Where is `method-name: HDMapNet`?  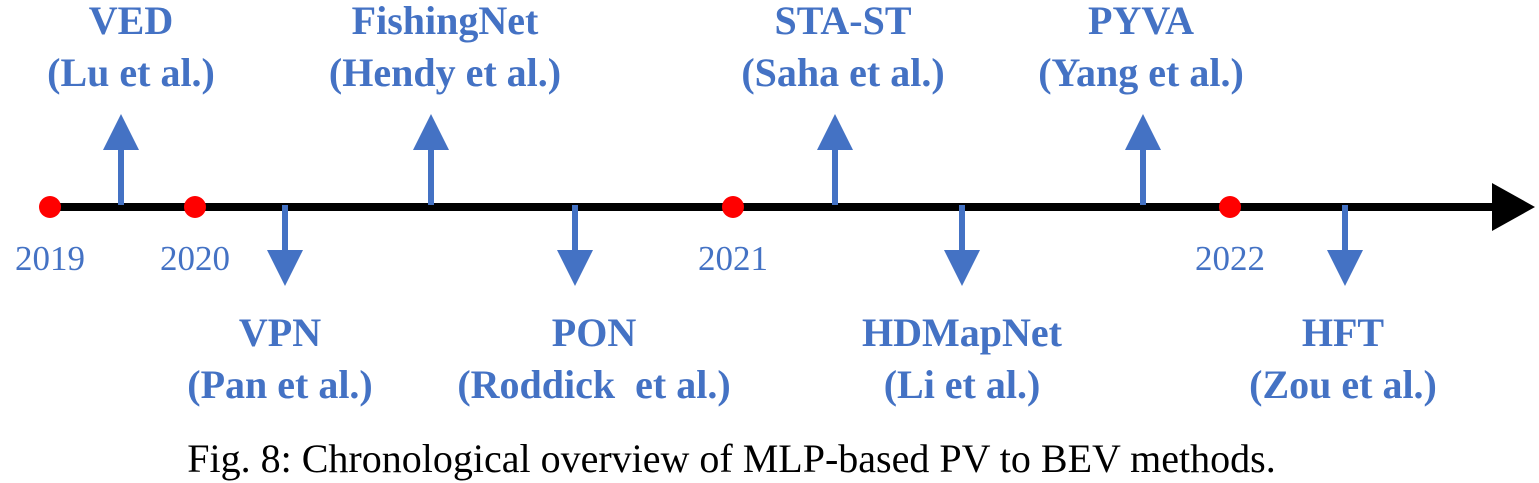 method-name: HDMapNet is located at coordinates (962, 332).